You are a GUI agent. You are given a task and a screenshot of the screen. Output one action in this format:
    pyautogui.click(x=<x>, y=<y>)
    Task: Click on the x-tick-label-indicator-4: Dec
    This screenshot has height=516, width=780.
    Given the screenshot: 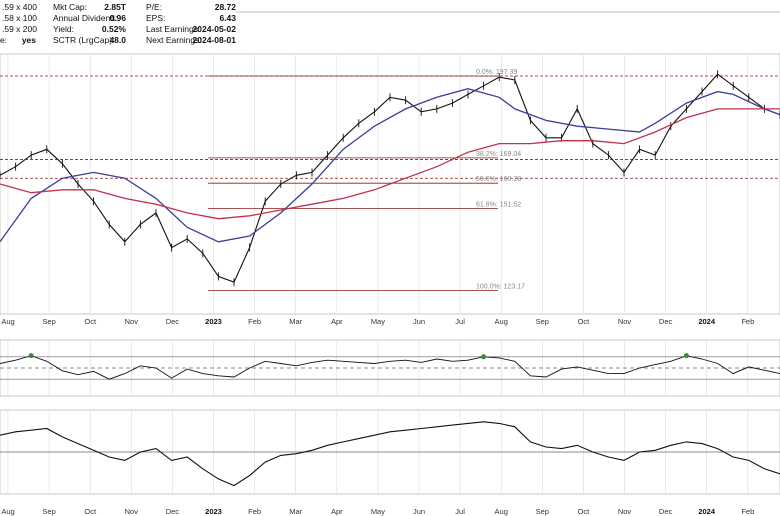 What is the action you would take?
    pyautogui.click(x=173, y=511)
    